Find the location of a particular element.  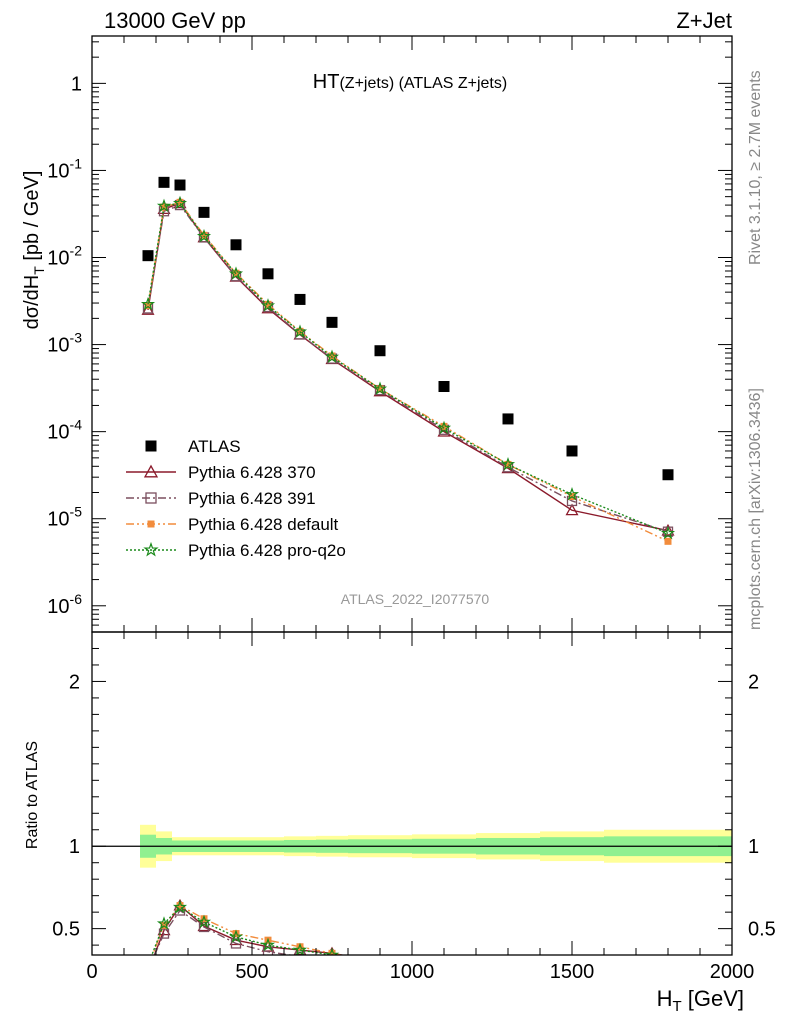

ratio-layer is located at coordinates (360, 945).